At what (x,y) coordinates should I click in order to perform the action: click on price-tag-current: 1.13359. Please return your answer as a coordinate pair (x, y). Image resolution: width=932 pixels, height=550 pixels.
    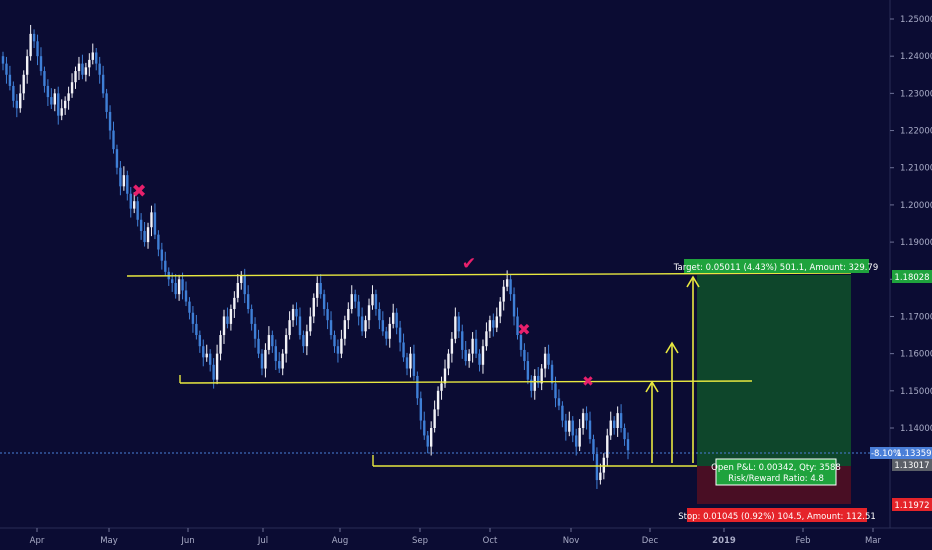
    Looking at the image, I should click on (913, 454).